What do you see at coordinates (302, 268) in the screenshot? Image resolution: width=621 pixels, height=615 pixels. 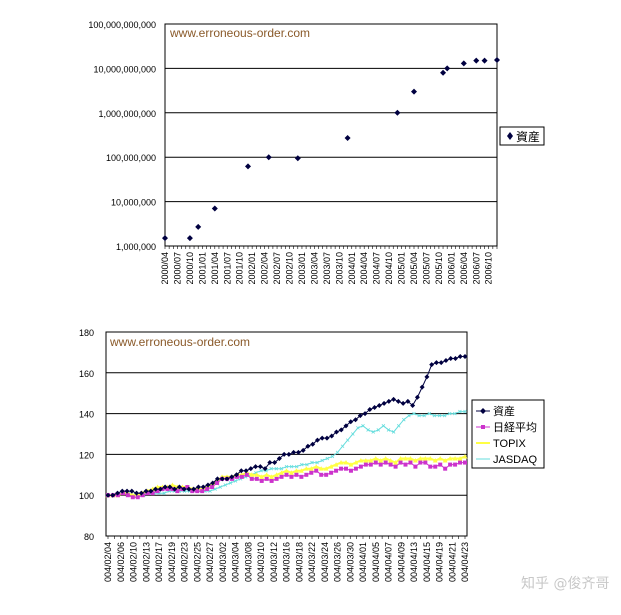 I see `x-tick-label: 2003/01` at bounding box center [302, 268].